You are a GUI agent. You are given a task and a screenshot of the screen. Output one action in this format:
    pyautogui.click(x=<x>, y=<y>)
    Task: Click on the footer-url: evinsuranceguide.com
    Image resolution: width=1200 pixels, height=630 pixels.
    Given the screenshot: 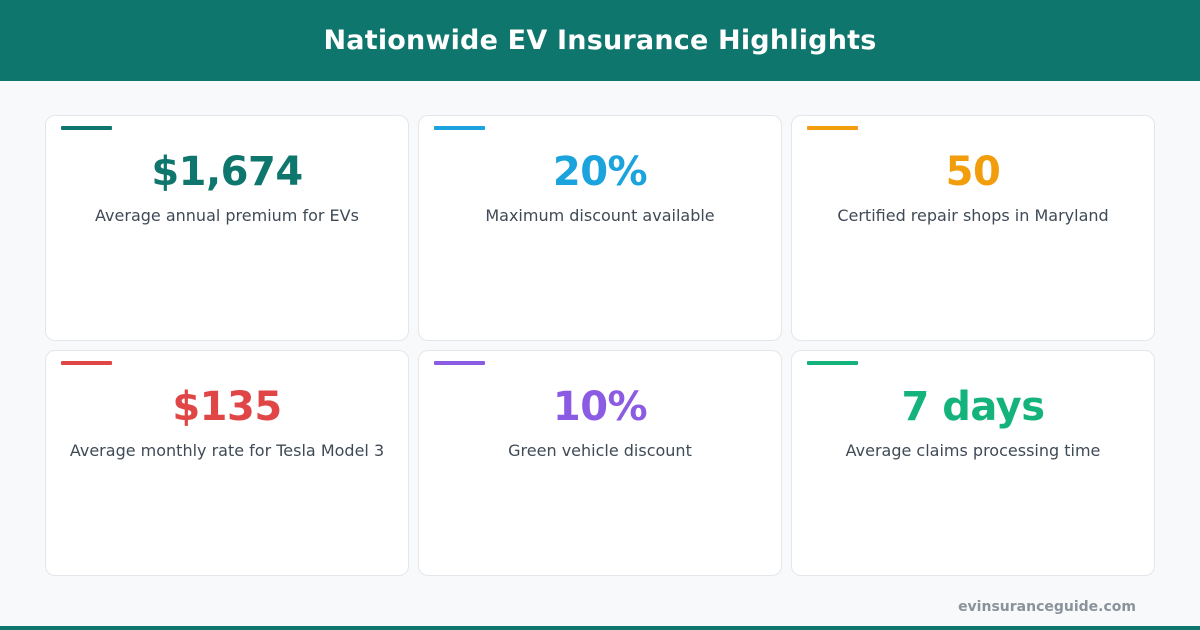 What is the action you would take?
    pyautogui.click(x=1047, y=607)
    